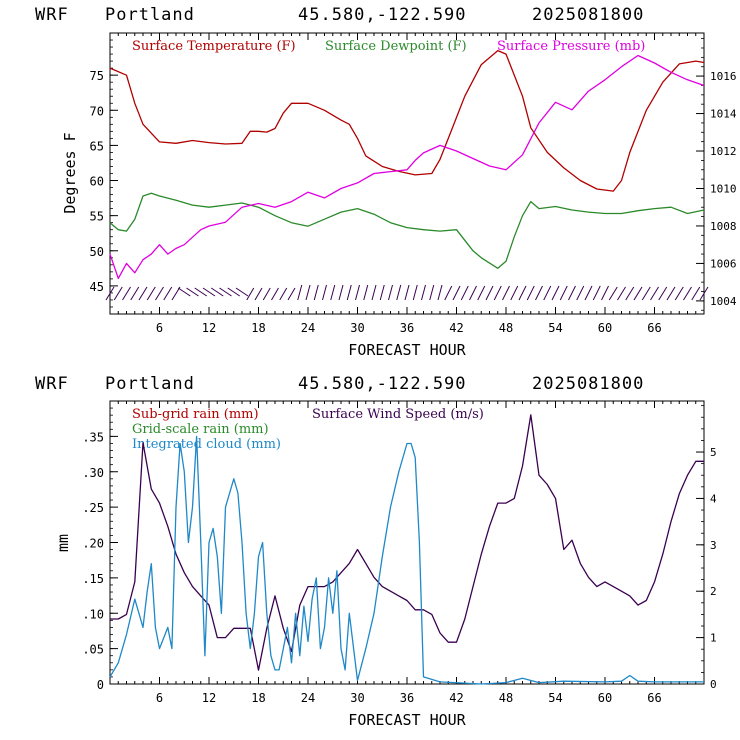 Image resolution: width=740 pixels, height=740 pixels. I want to click on panel1-y-ticks: 45 50 55 60 65 70 75, so click(104, 173).